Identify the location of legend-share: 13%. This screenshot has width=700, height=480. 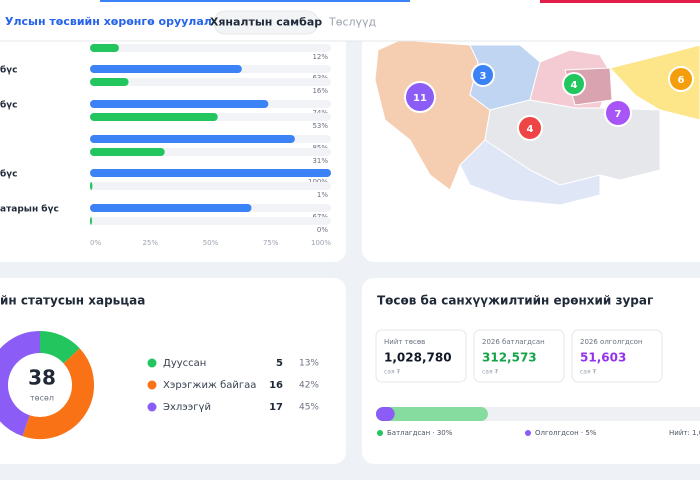
(309, 364).